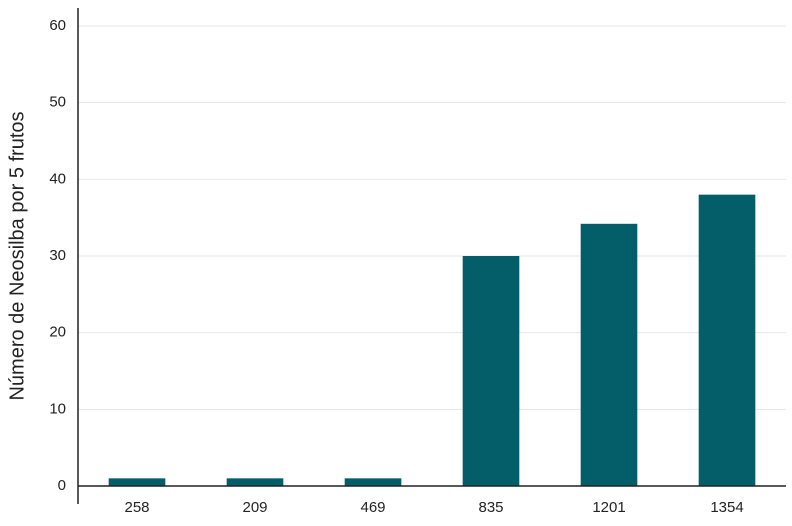  What do you see at coordinates (17, 255) in the screenshot?
I see `y-axis-label: Número de Neosilba por 5 frutos` at bounding box center [17, 255].